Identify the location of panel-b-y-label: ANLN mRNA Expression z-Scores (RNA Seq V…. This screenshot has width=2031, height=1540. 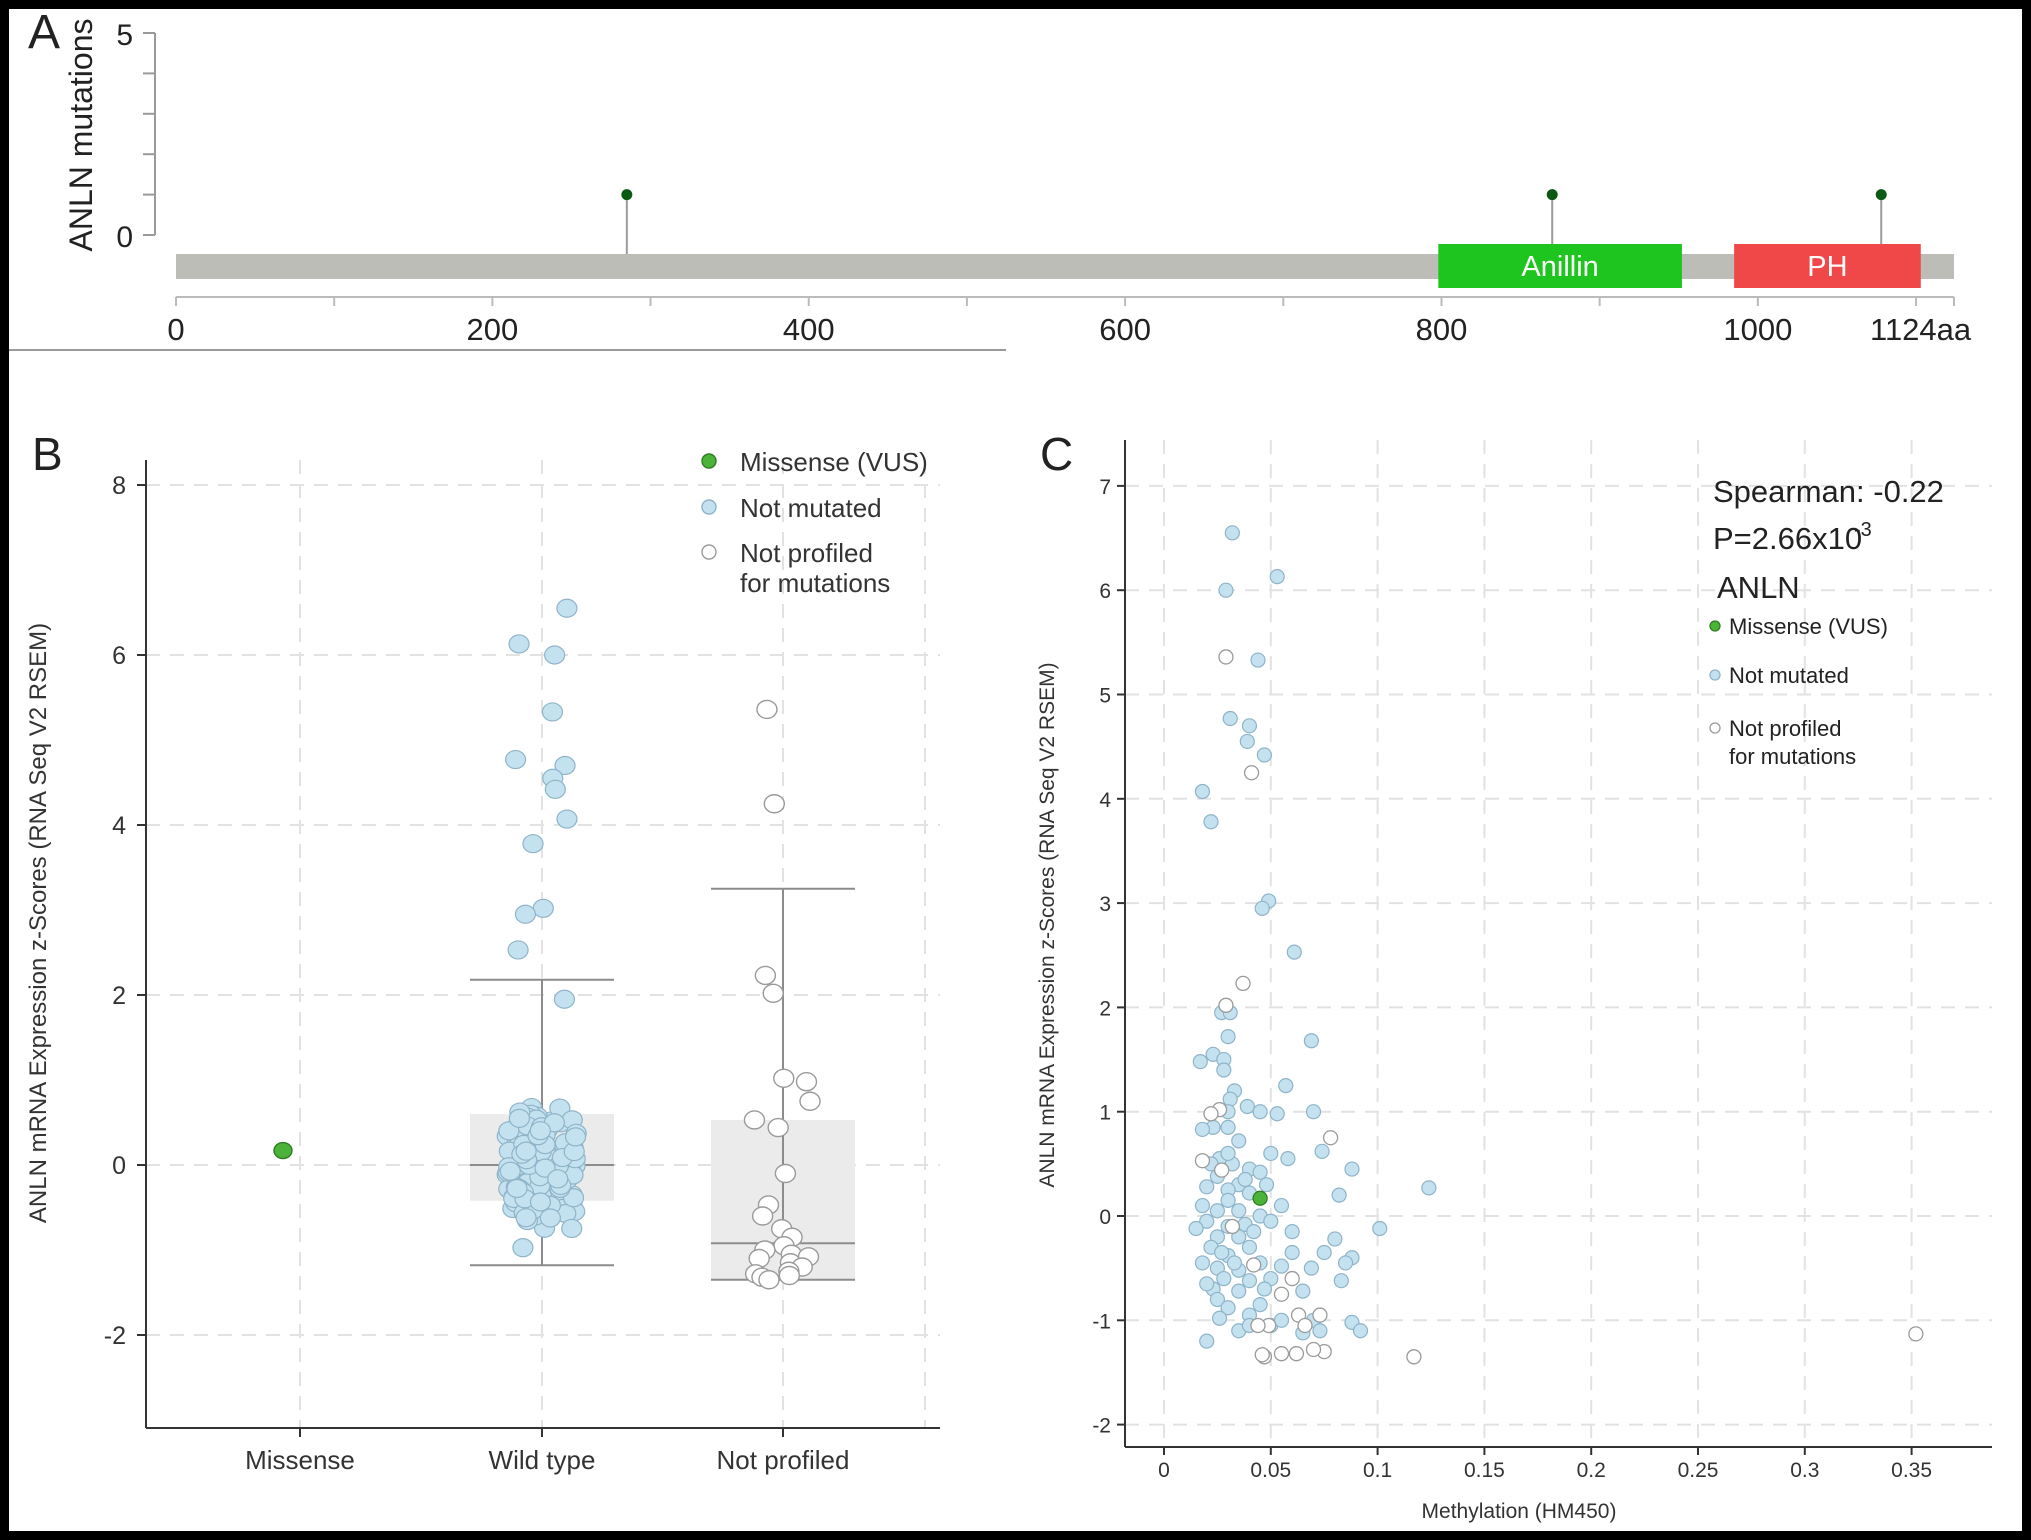
(38, 923).